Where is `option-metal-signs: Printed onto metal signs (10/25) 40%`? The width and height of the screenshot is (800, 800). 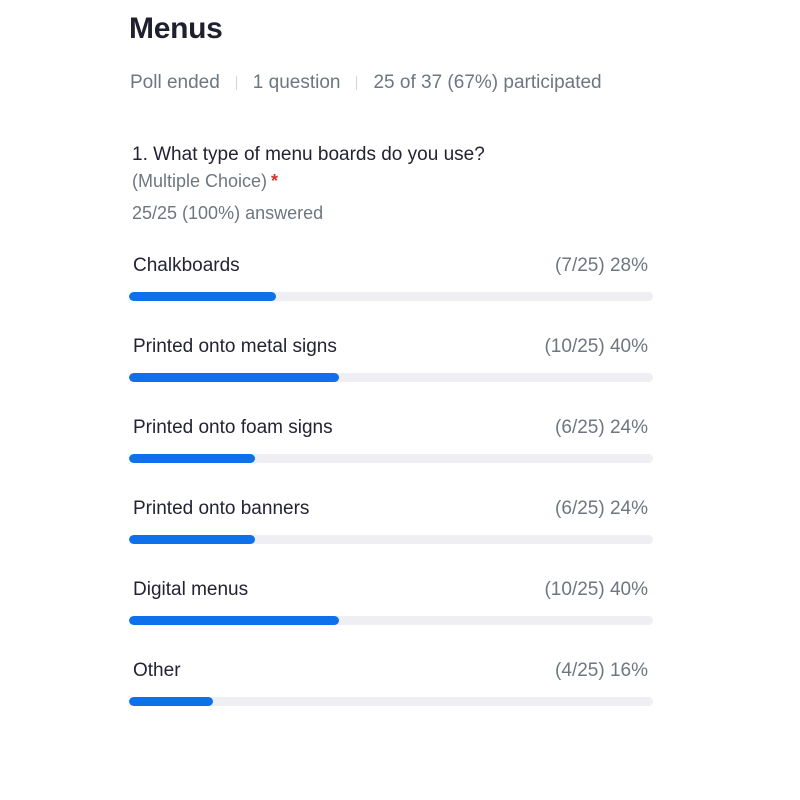 option-metal-signs: Printed onto metal signs (10/25) 40% is located at coordinates (391, 374).